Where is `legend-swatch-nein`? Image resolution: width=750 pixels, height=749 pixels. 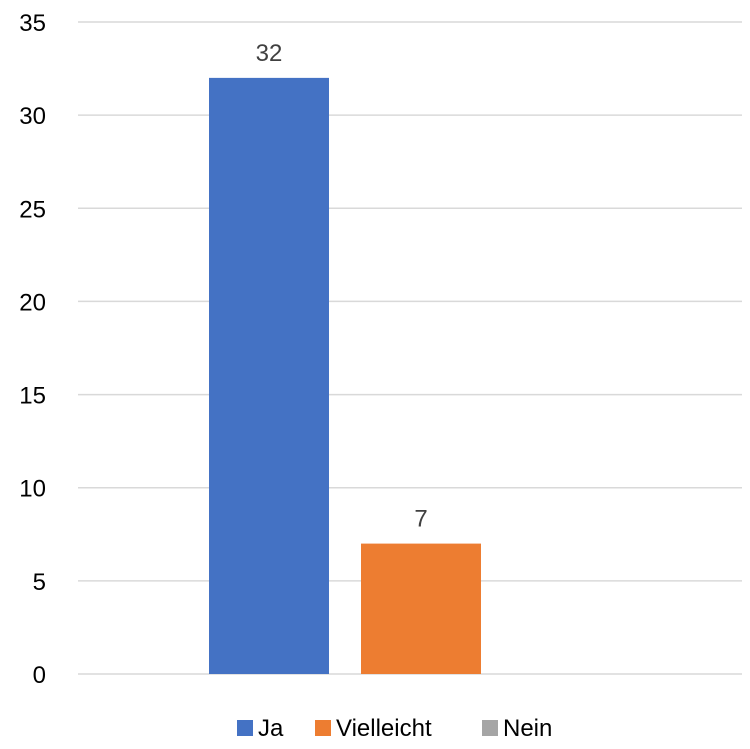
legend-swatch-nein is located at coordinates (490, 728).